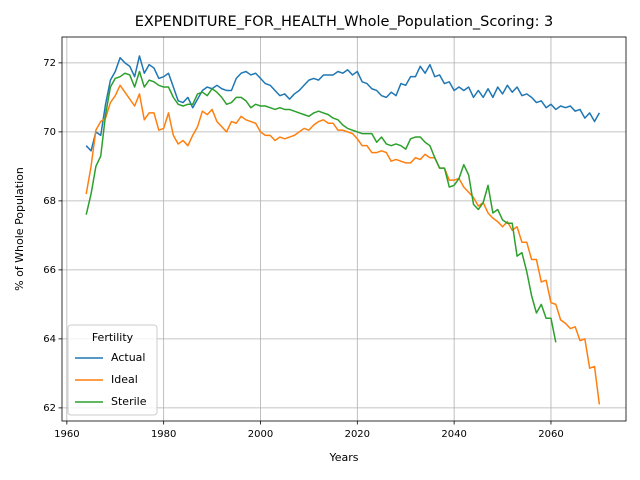  Describe the element at coordinates (113, 337) in the screenshot. I see `legend-title: Fertility` at that location.